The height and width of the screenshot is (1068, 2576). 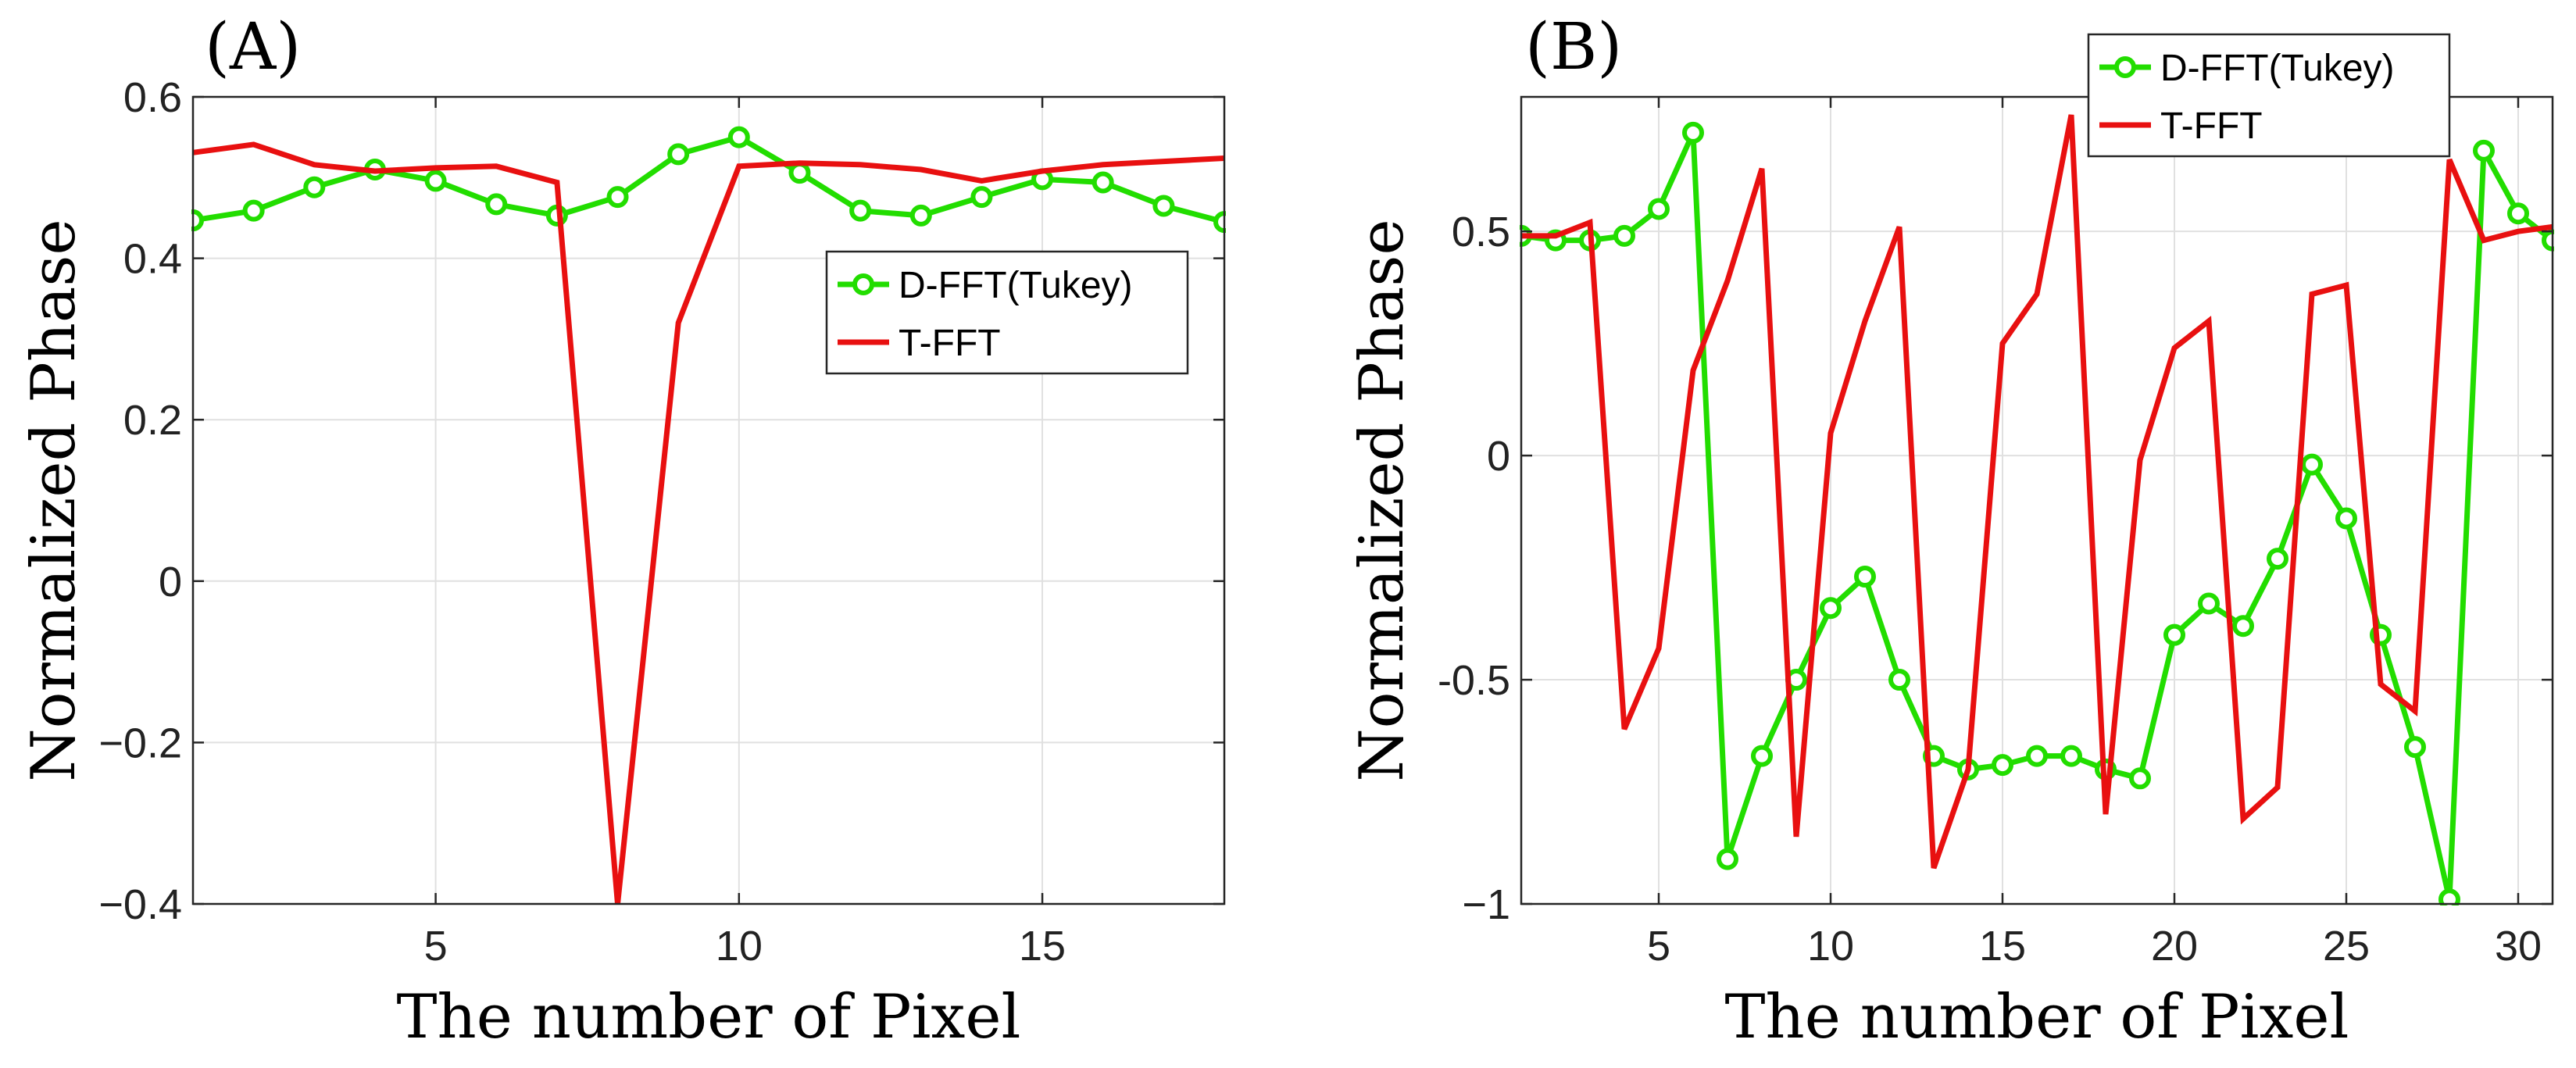 I want to click on y-tick-label: −0.2, so click(x=140, y=743).